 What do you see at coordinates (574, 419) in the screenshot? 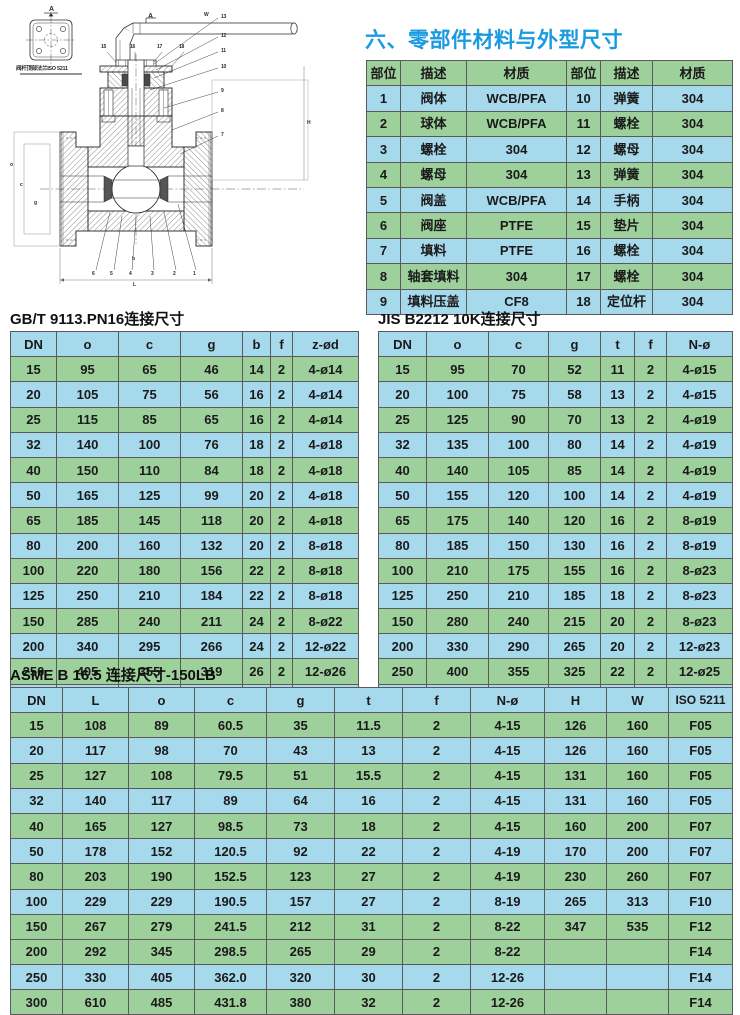
I see `cell: 70` at bounding box center [574, 419].